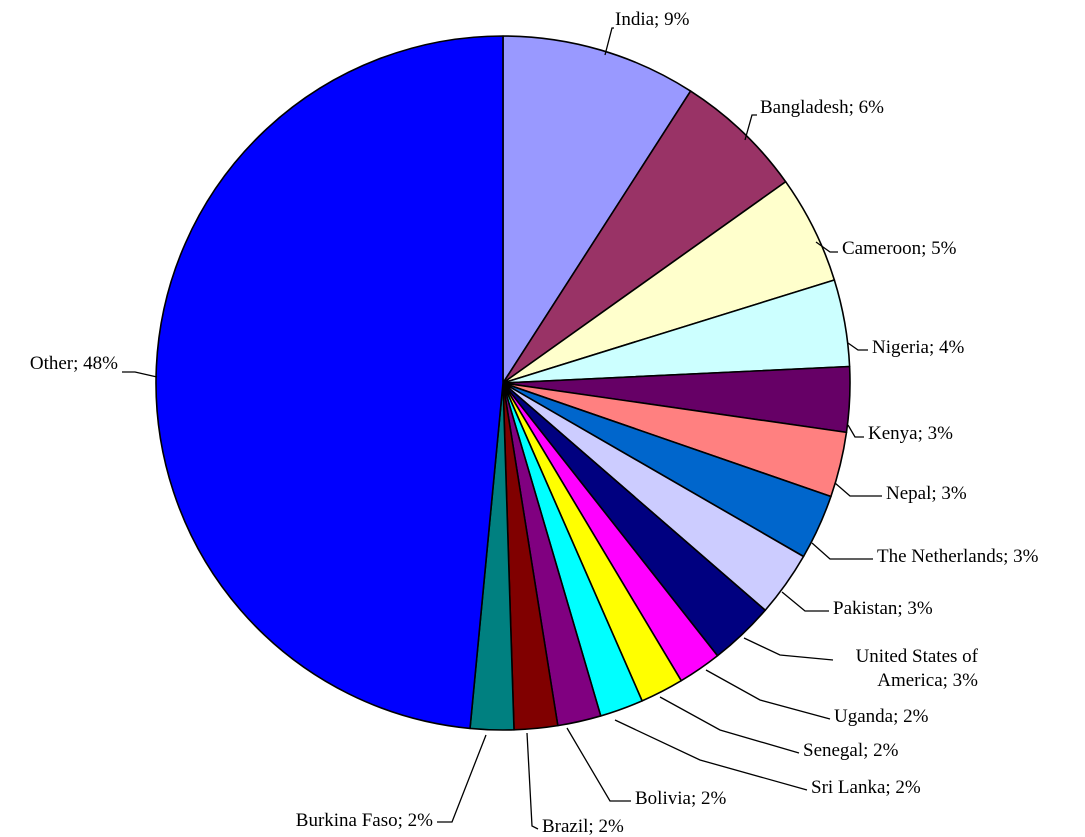 The height and width of the screenshot is (837, 1085). Describe the element at coordinates (899, 248) in the screenshot. I see `slice-label-cameroon: Cameroon; 5%` at that location.